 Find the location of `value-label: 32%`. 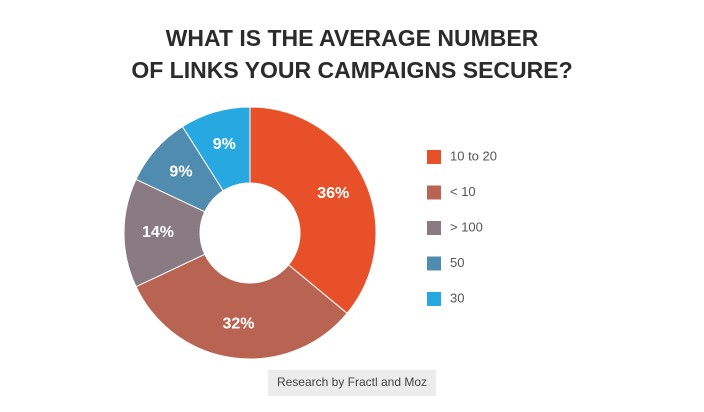

value-label: 32% is located at coordinates (238, 323).